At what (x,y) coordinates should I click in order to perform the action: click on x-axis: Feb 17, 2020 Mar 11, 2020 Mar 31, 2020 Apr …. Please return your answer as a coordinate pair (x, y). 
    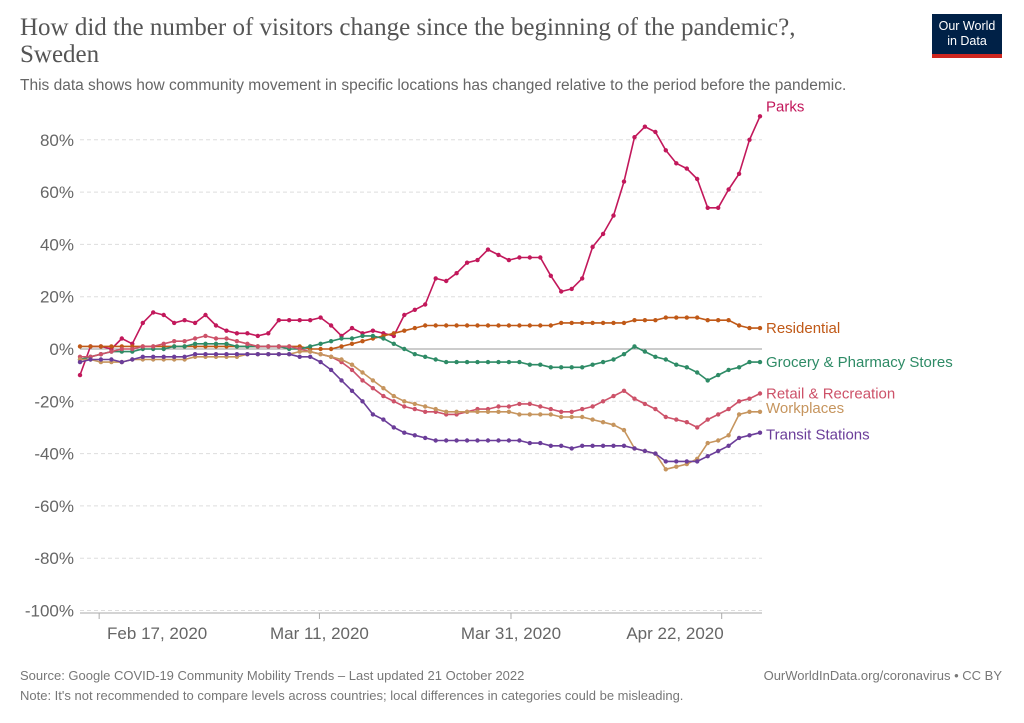
    Looking at the image, I should click on (421, 627).